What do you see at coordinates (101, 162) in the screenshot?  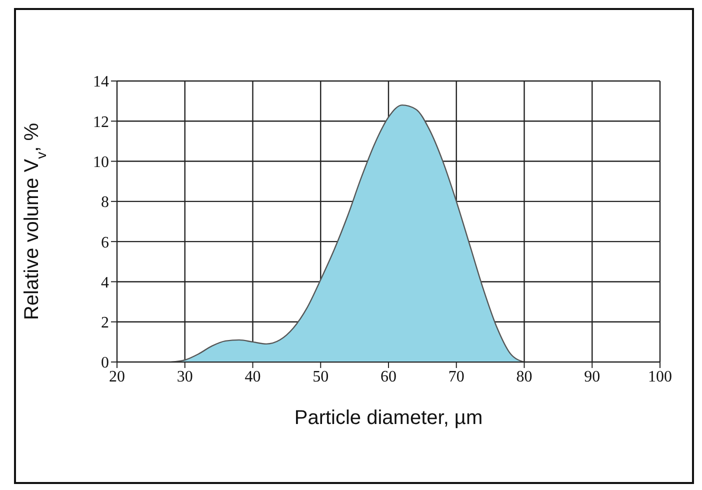 I see `y-tick-label: 10` at bounding box center [101, 162].